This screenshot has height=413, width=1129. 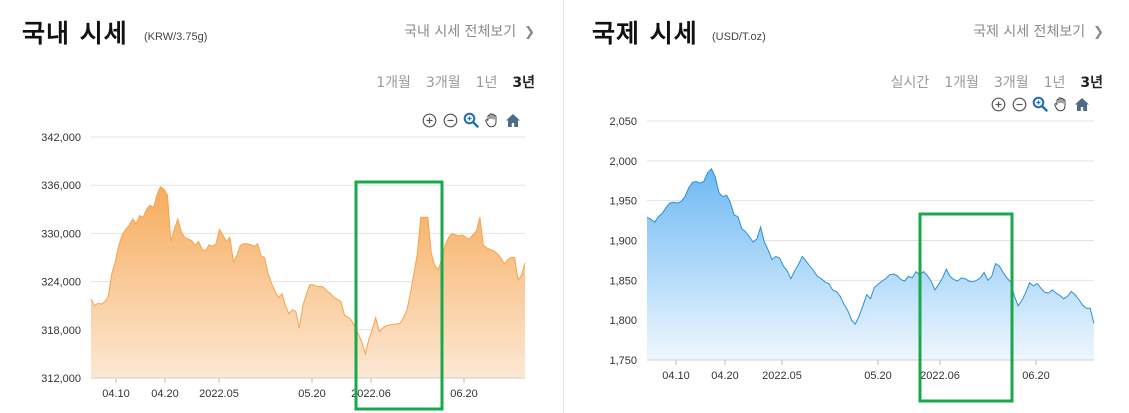 I want to click on domestic-view-all-link: 국내 시세 전체보기 ❯, so click(x=469, y=31).